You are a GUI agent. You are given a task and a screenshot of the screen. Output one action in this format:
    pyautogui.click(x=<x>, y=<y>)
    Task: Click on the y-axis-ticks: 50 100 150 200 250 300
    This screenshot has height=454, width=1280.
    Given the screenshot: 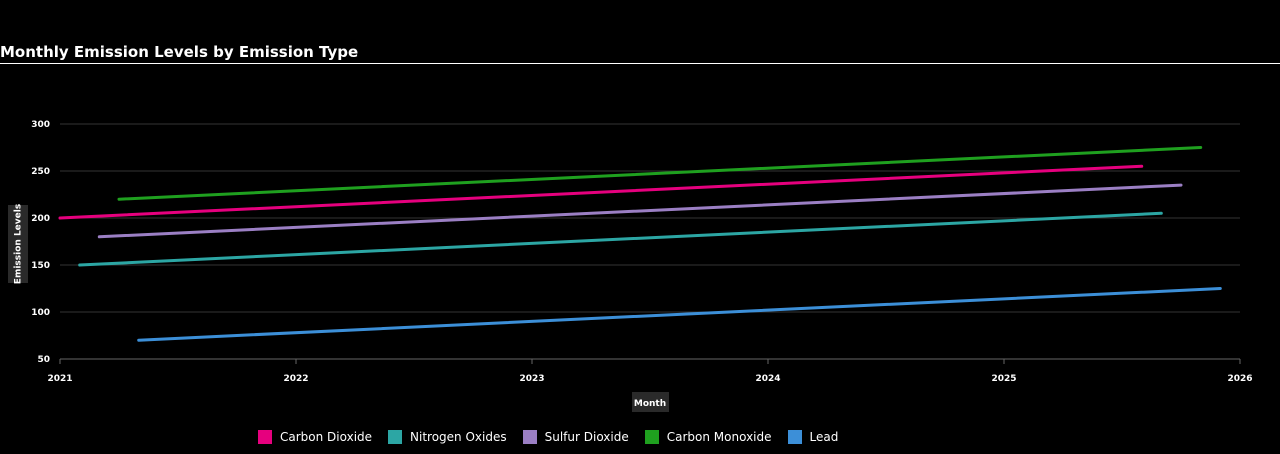 What is the action you would take?
    pyautogui.click(x=40, y=242)
    